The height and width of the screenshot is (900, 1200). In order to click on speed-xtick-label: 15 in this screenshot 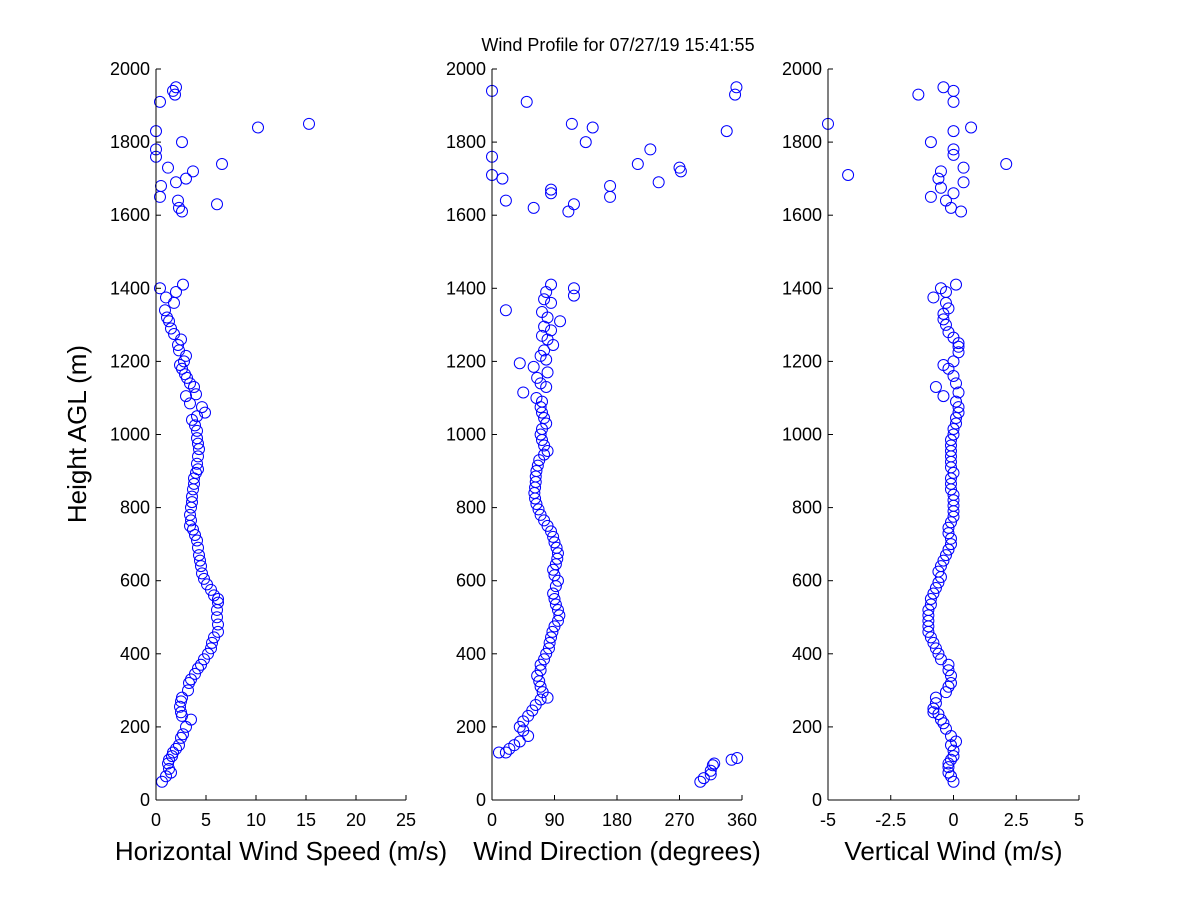, I will do `click(306, 820)`.